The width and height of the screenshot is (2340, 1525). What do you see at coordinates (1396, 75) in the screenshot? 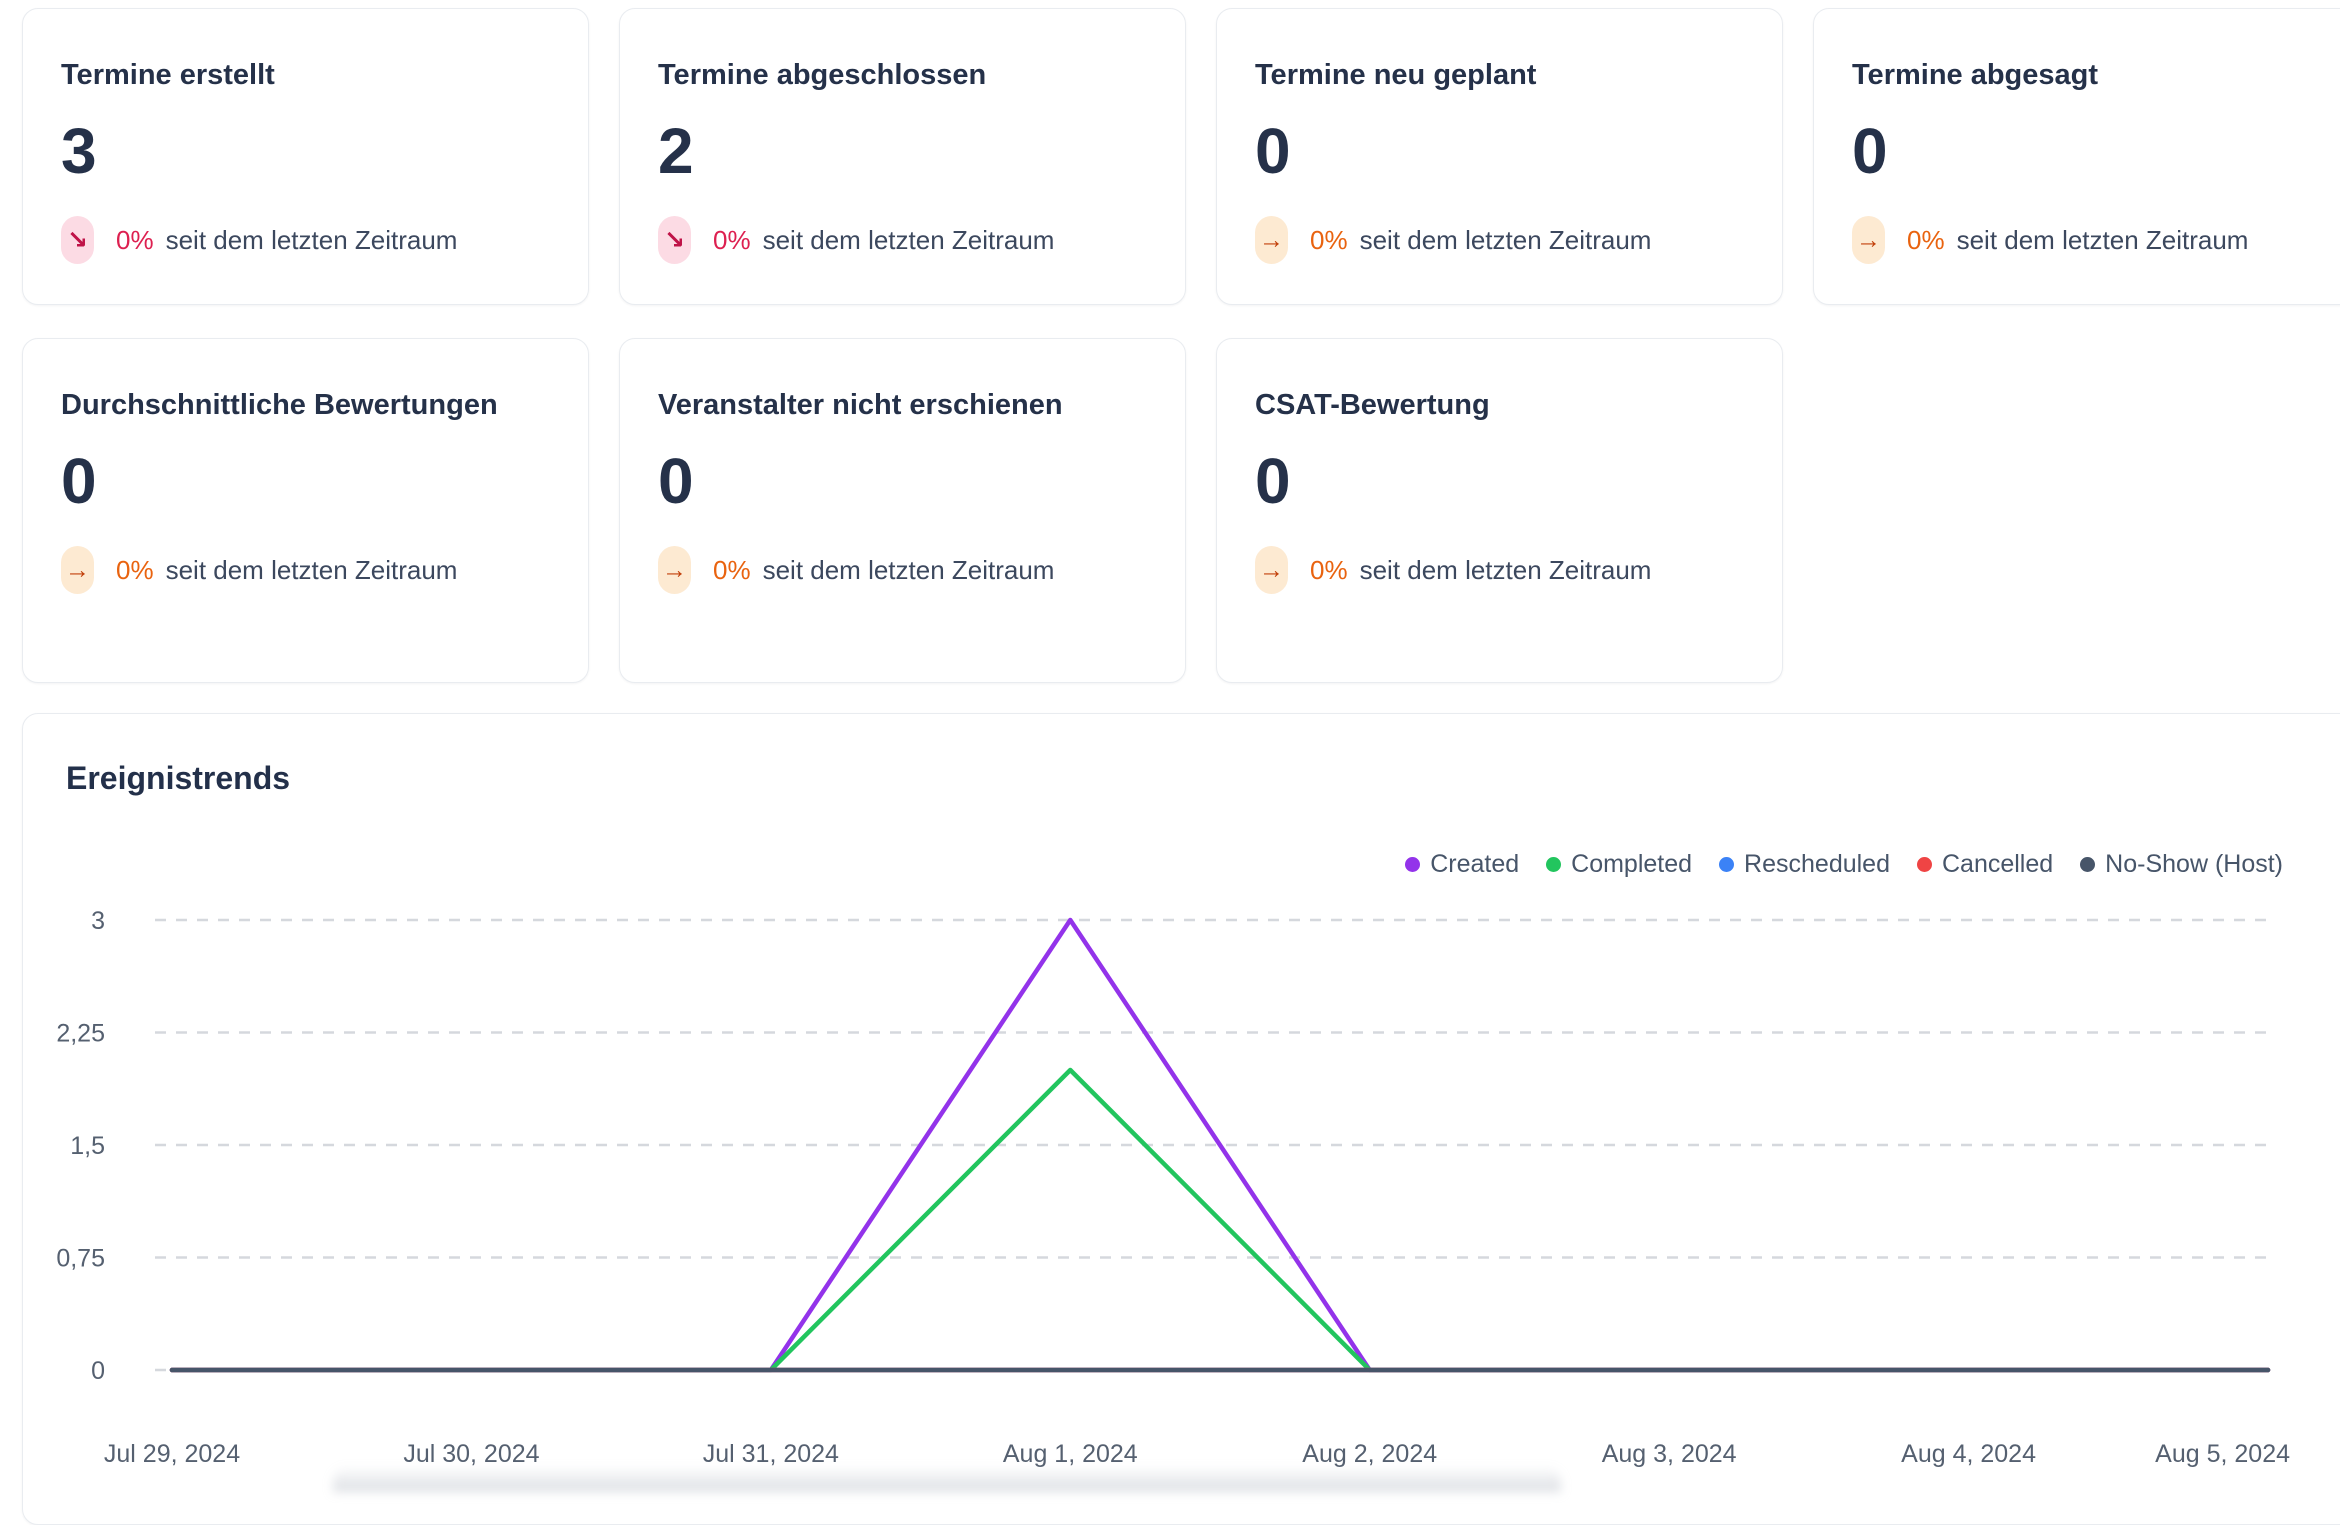
I see `kpi-title: Termine neu geplant` at bounding box center [1396, 75].